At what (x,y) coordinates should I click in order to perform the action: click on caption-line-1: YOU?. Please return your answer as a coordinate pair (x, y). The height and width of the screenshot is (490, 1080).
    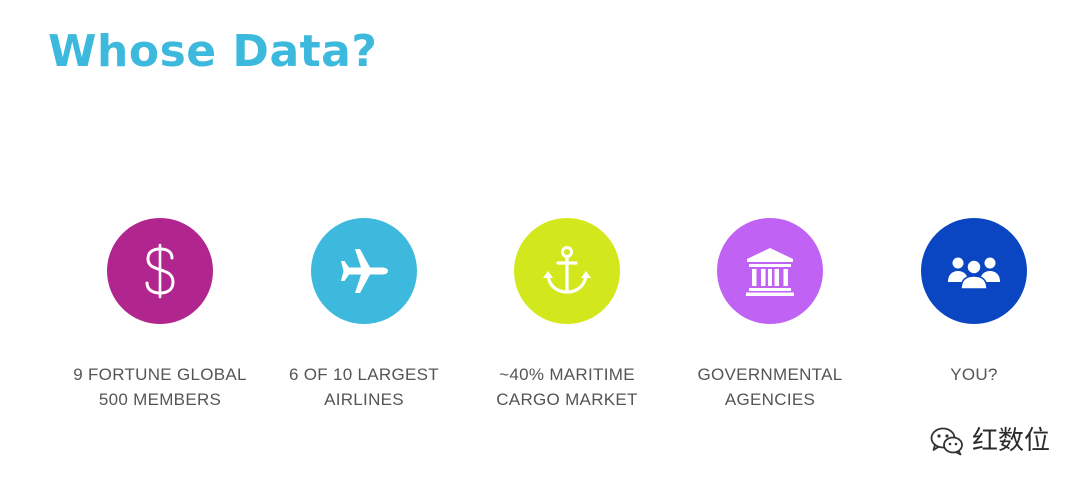
    Looking at the image, I should click on (974, 374).